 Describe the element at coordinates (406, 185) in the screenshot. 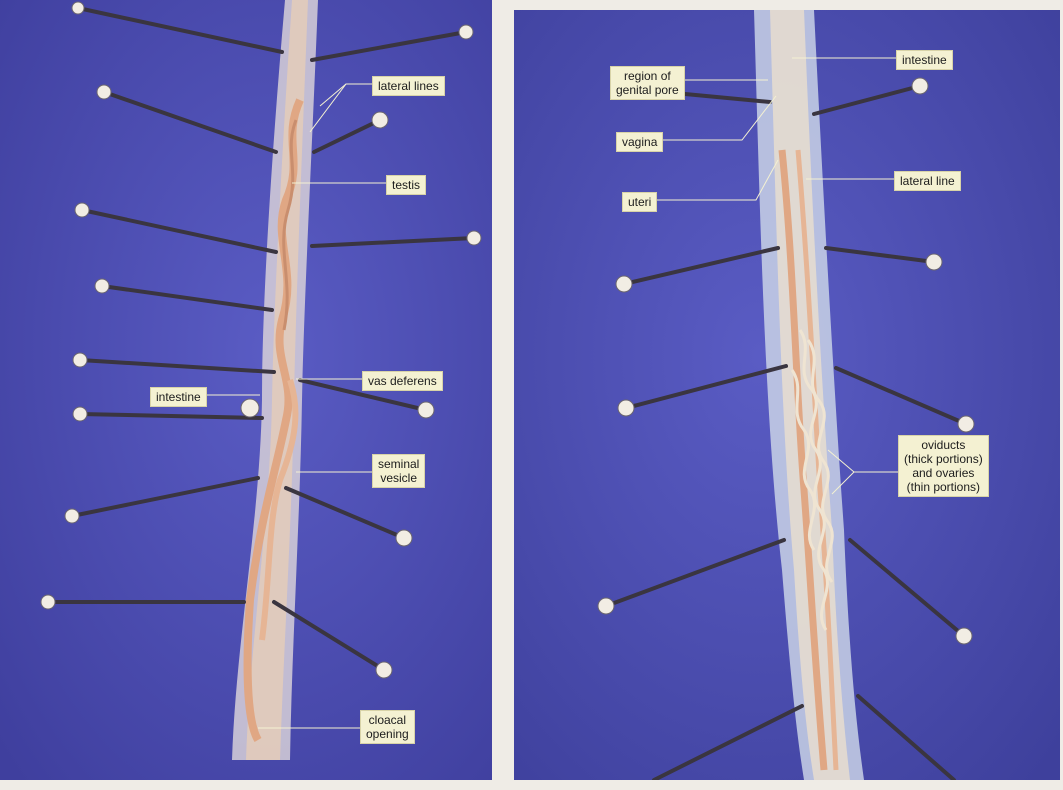

I see `label-testis: testis` at that location.